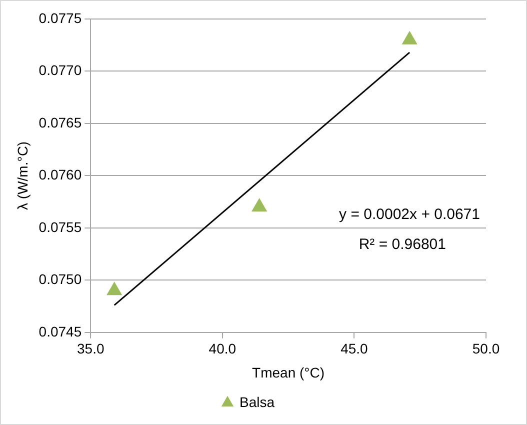 Image resolution: width=527 pixels, height=425 pixels. I want to click on y-axis-title: λ (W/m.°C), so click(22, 175).